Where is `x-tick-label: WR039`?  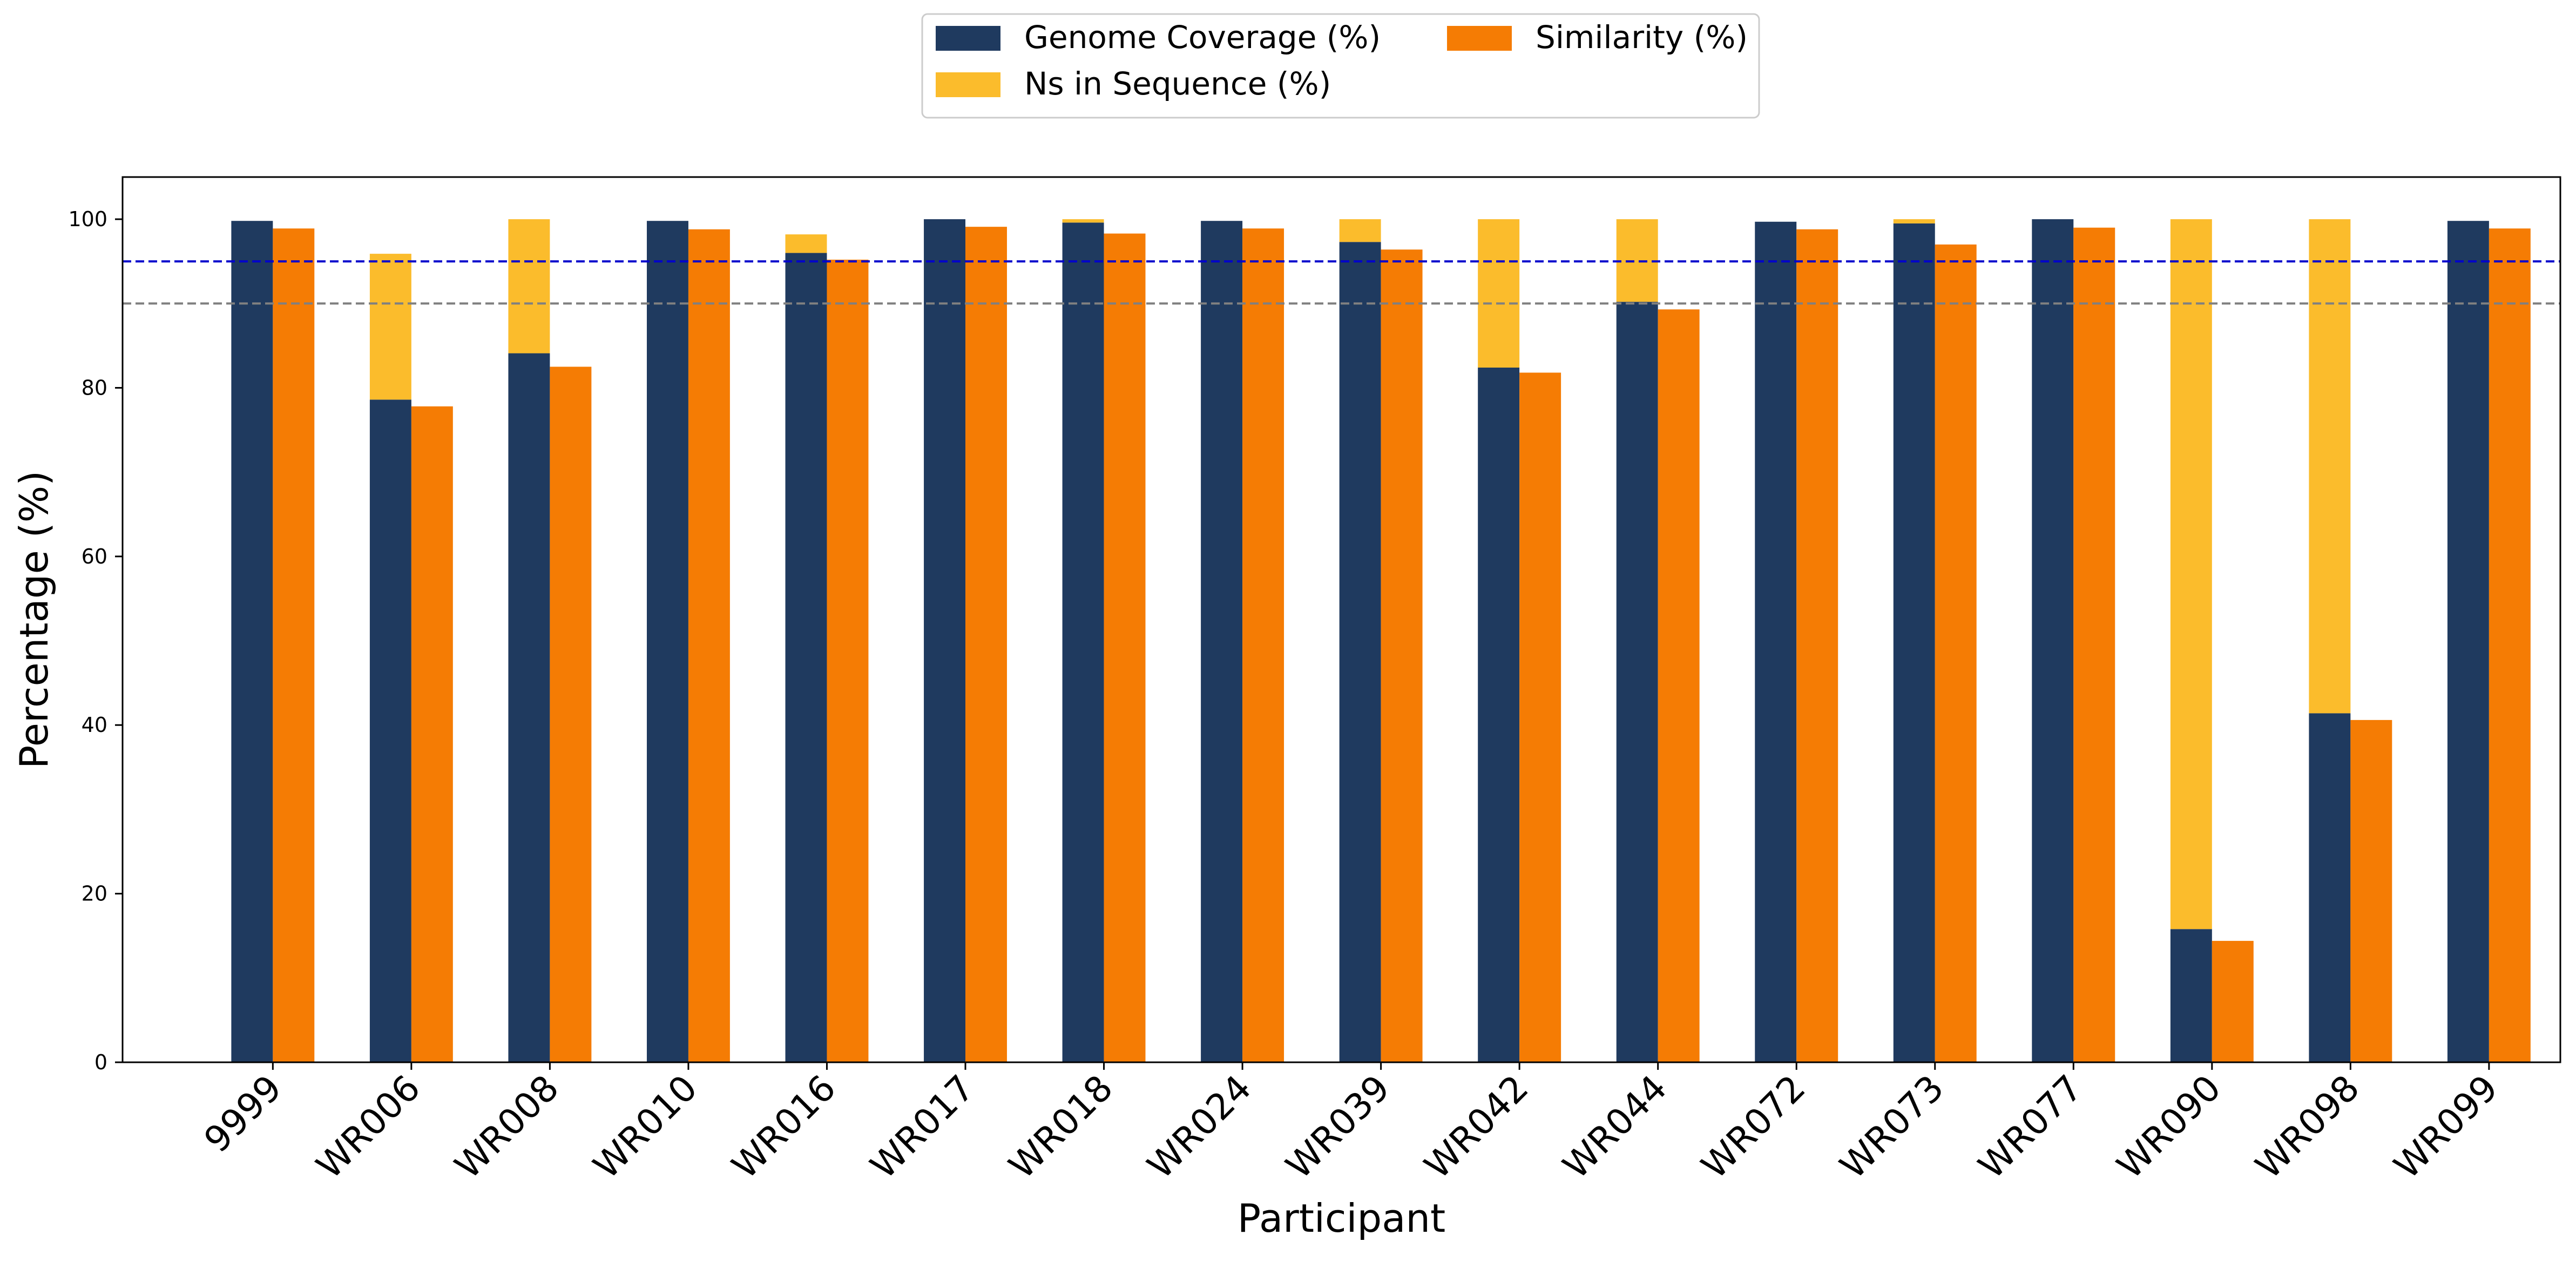
x-tick-label: WR039 is located at coordinates (1338, 1127).